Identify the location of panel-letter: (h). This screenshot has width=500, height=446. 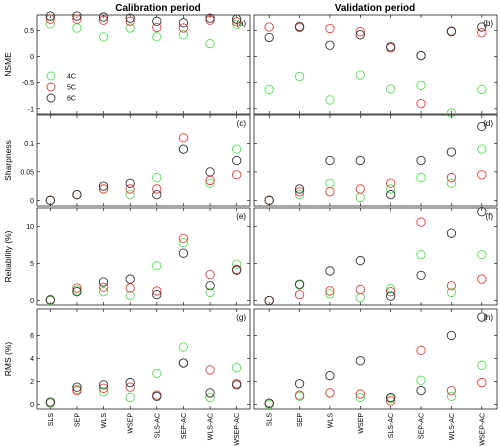
(488, 317).